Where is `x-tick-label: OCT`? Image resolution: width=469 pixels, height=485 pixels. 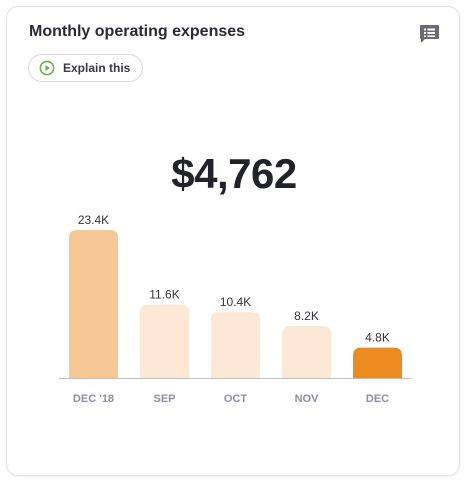
x-tick-label: OCT is located at coordinates (236, 399).